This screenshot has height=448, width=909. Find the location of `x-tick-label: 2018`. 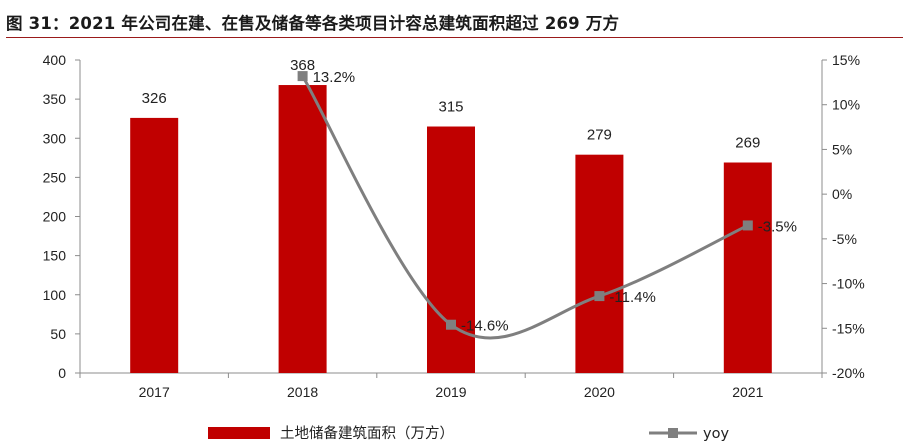

x-tick-label: 2018 is located at coordinates (302, 392).